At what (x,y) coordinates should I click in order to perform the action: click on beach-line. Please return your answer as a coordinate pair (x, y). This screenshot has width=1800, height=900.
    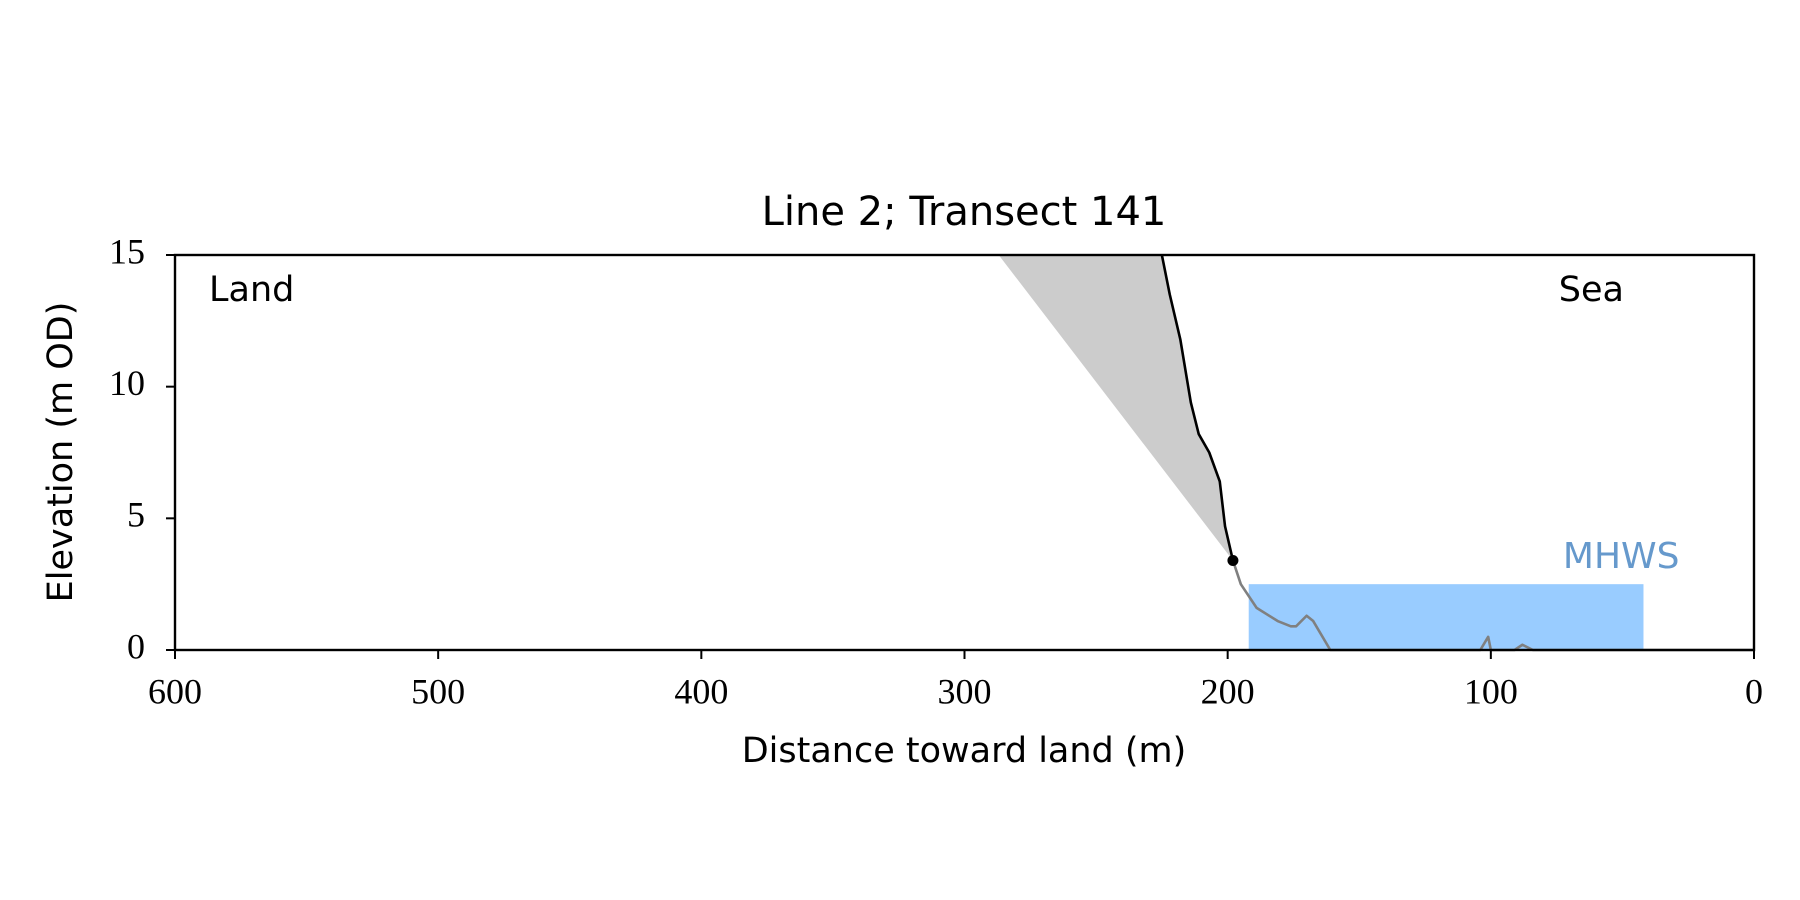
    Looking at the image, I should click on (1492, 606).